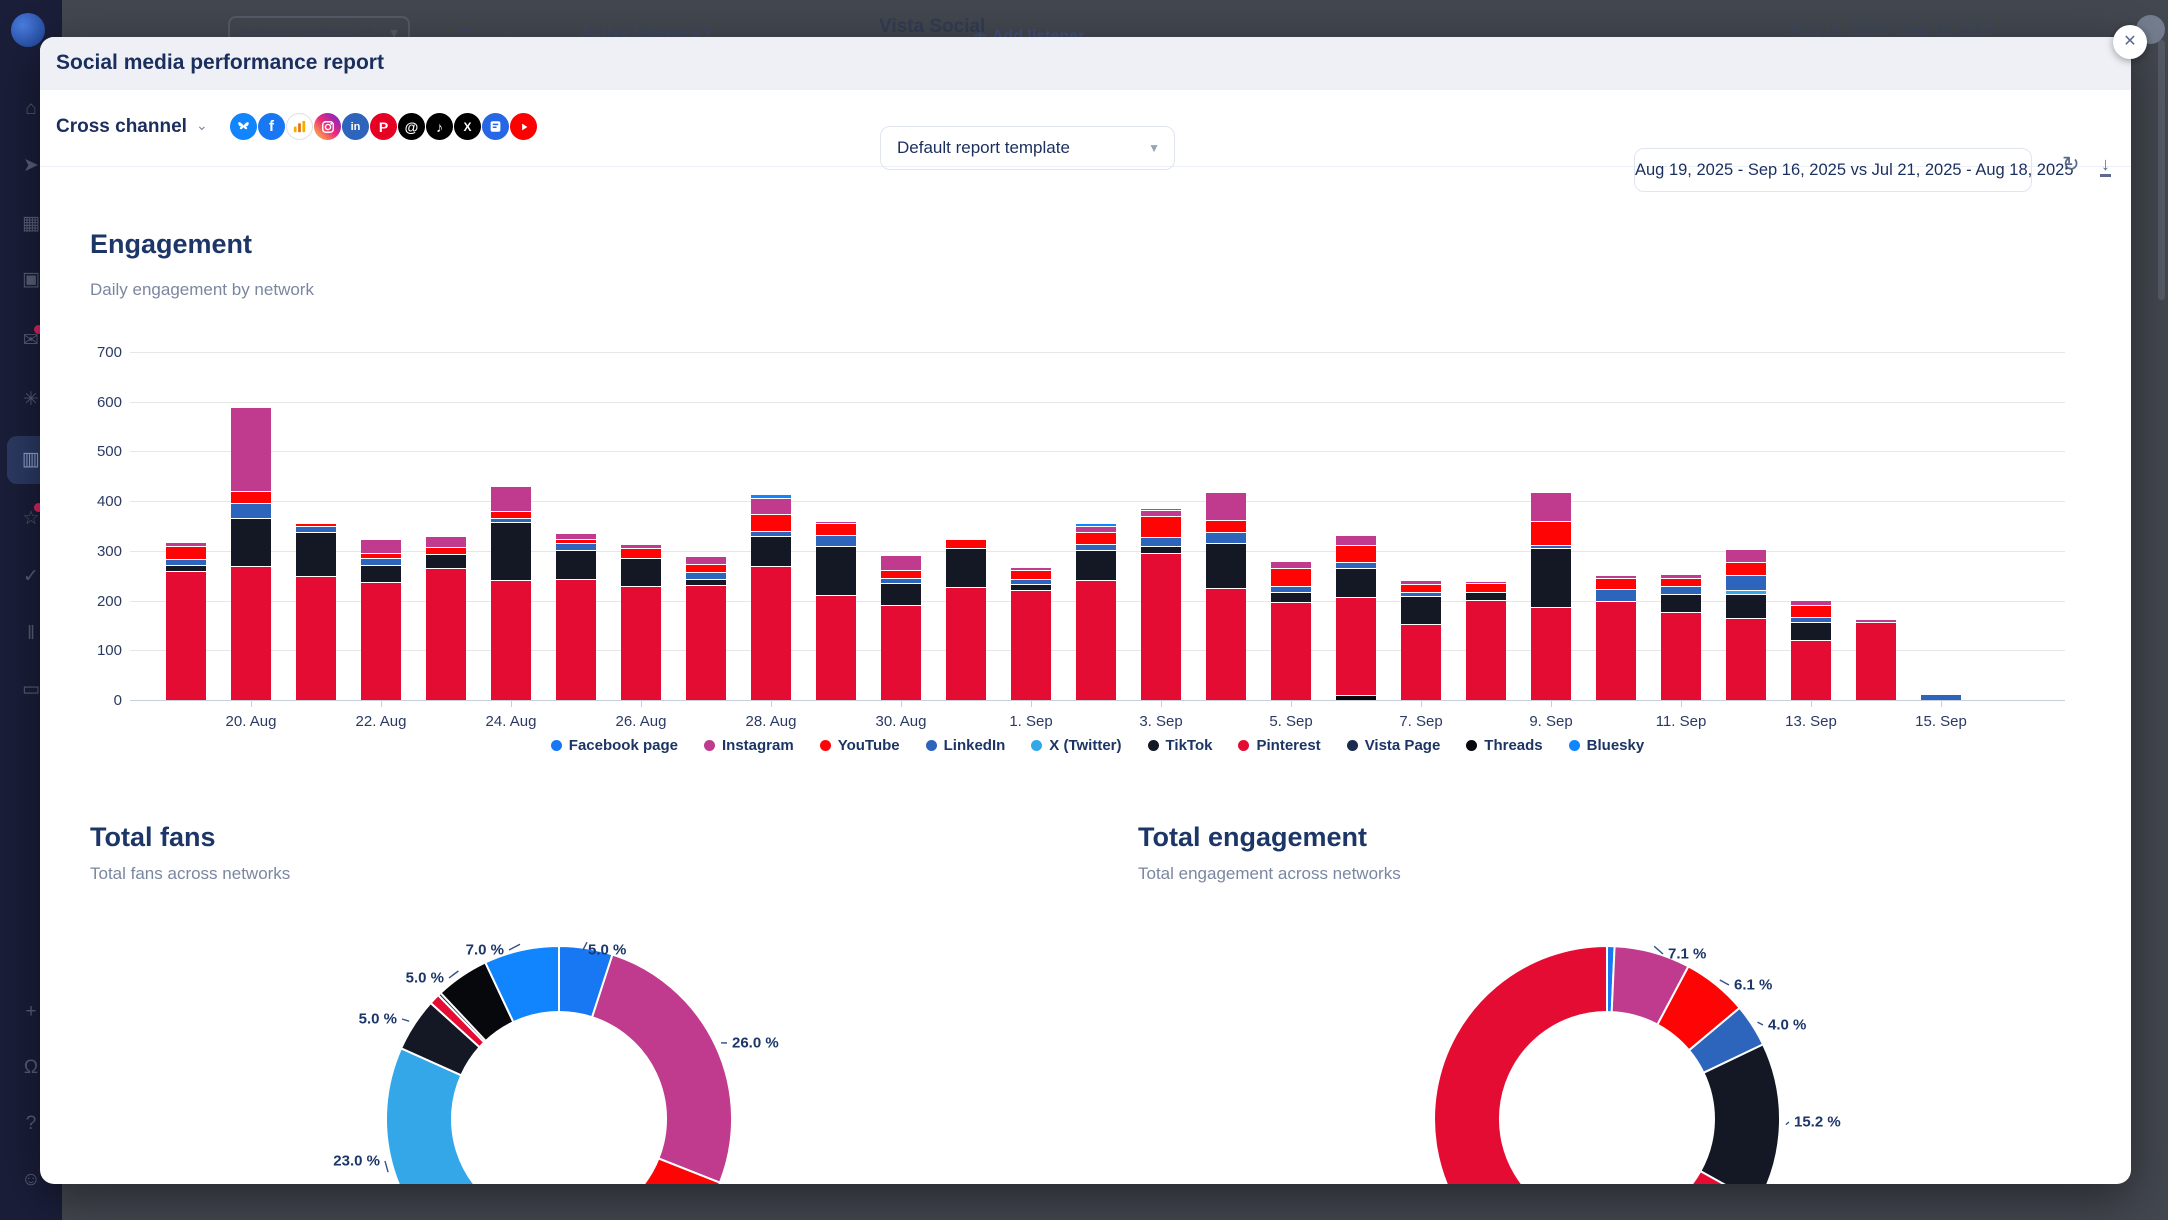 The image size is (2168, 1220). I want to click on pie-slice-youtube, so click(635, 1170).